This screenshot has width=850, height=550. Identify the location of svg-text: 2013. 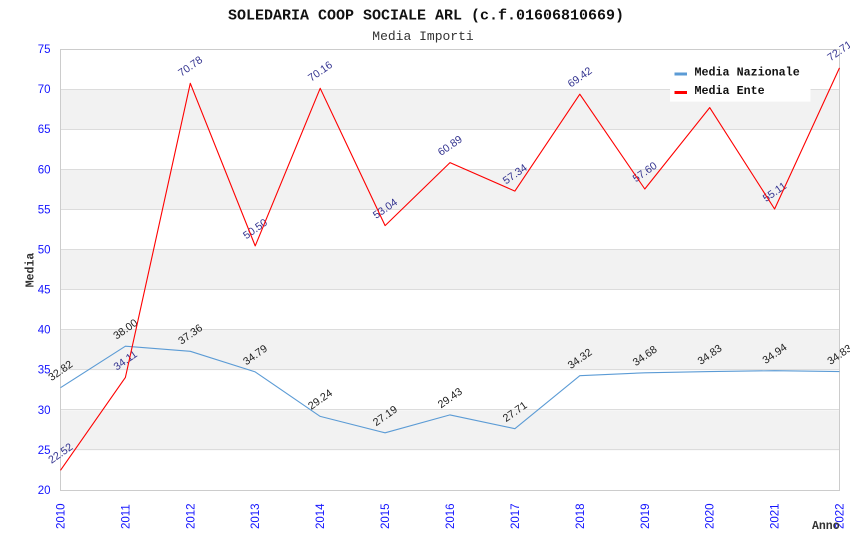
(256, 516).